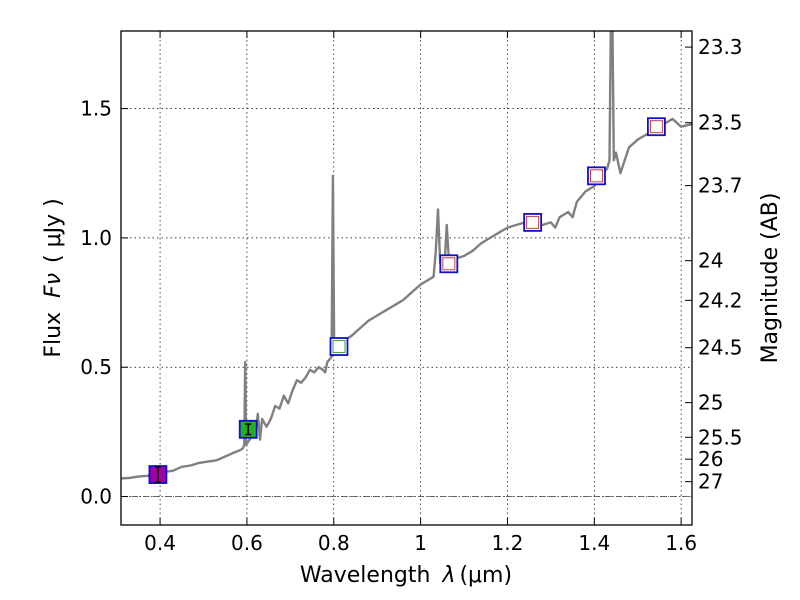 This screenshot has width=800, height=600. Describe the element at coordinates (710, 403) in the screenshot. I see `right-tick-label: 25` at that location.